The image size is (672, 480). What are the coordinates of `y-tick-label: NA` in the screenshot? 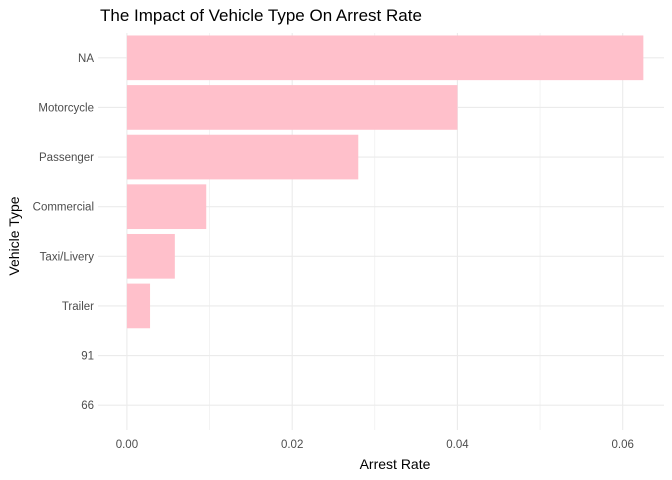 It's located at (86, 59).